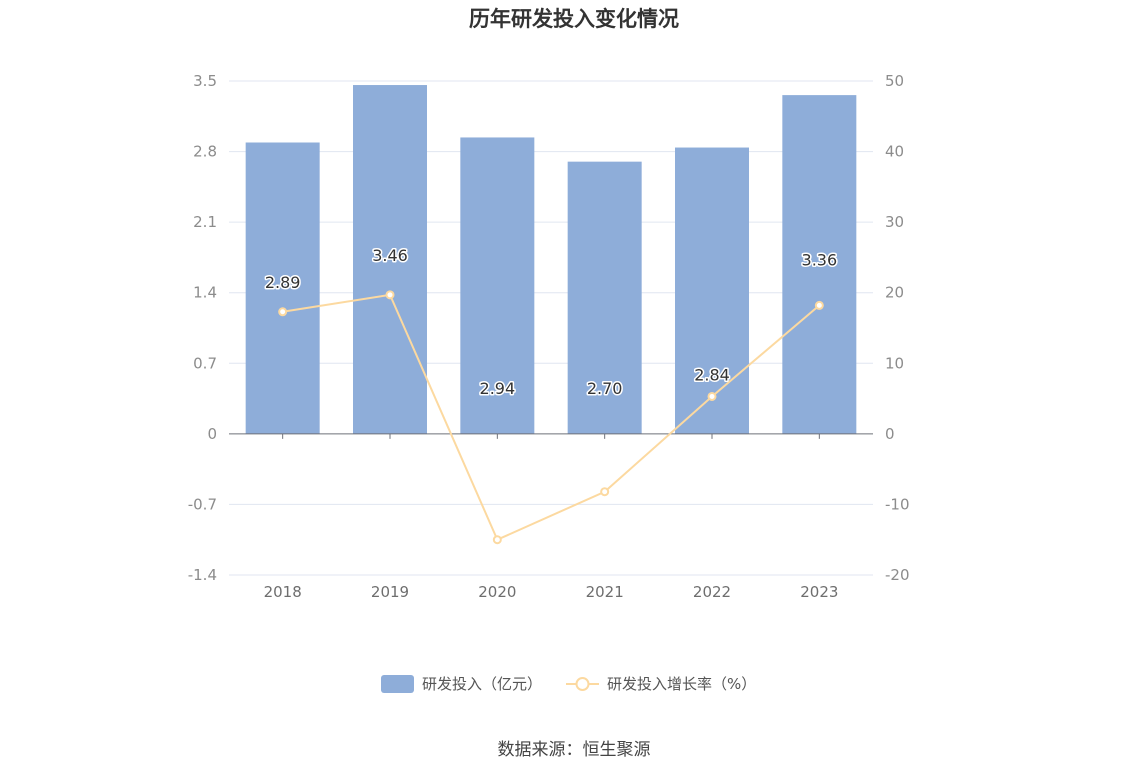 Image resolution: width=1148 pixels, height=776 pixels. Describe the element at coordinates (390, 255) in the screenshot. I see `bar-value-label: 3.46` at that location.